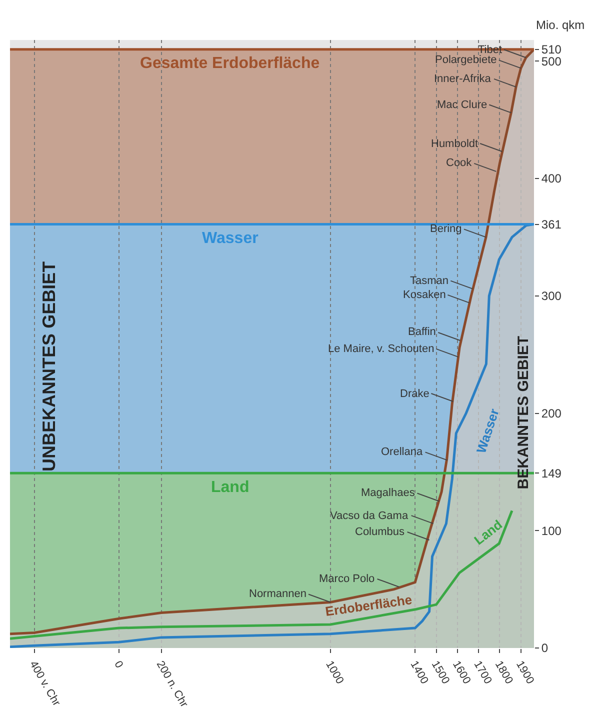 The width and height of the screenshot is (589, 720). What do you see at coordinates (454, 144) in the screenshot?
I see `annotation: Humboldt` at bounding box center [454, 144].